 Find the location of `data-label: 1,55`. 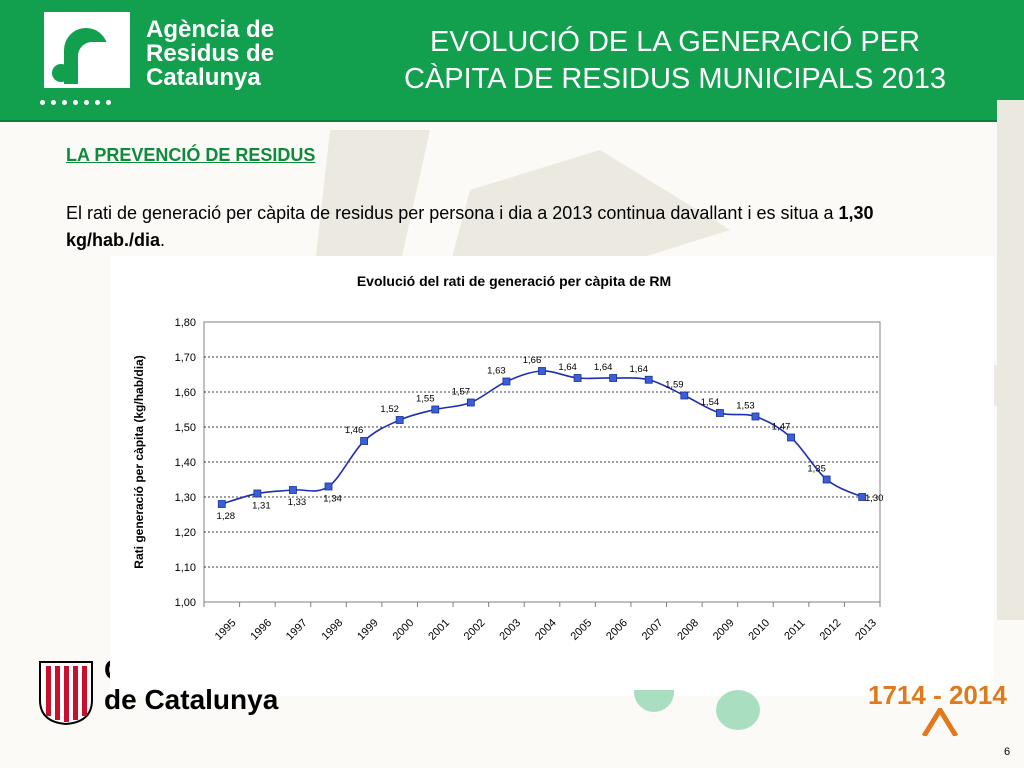

data-label: 1,55 is located at coordinates (425, 399).